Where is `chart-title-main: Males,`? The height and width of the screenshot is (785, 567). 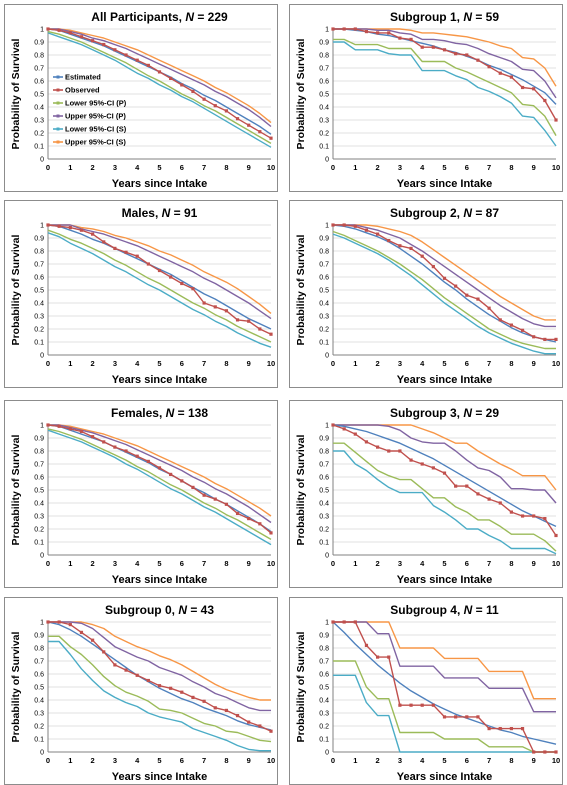
chart-title-main: Males, is located at coordinates (142, 213).